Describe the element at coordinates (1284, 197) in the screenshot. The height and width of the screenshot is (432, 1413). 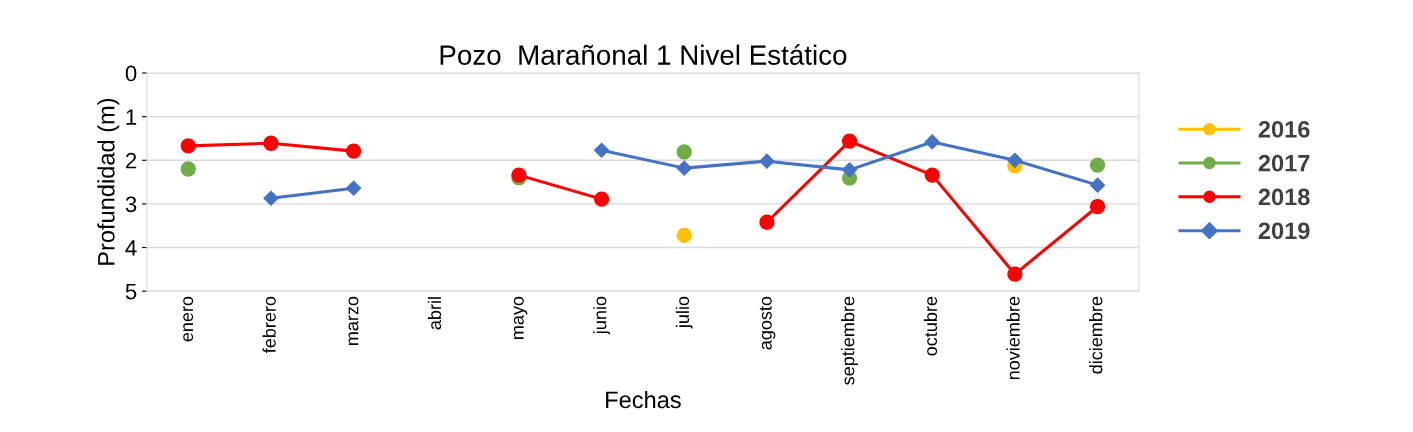
I see `legend-label: 2018` at that location.